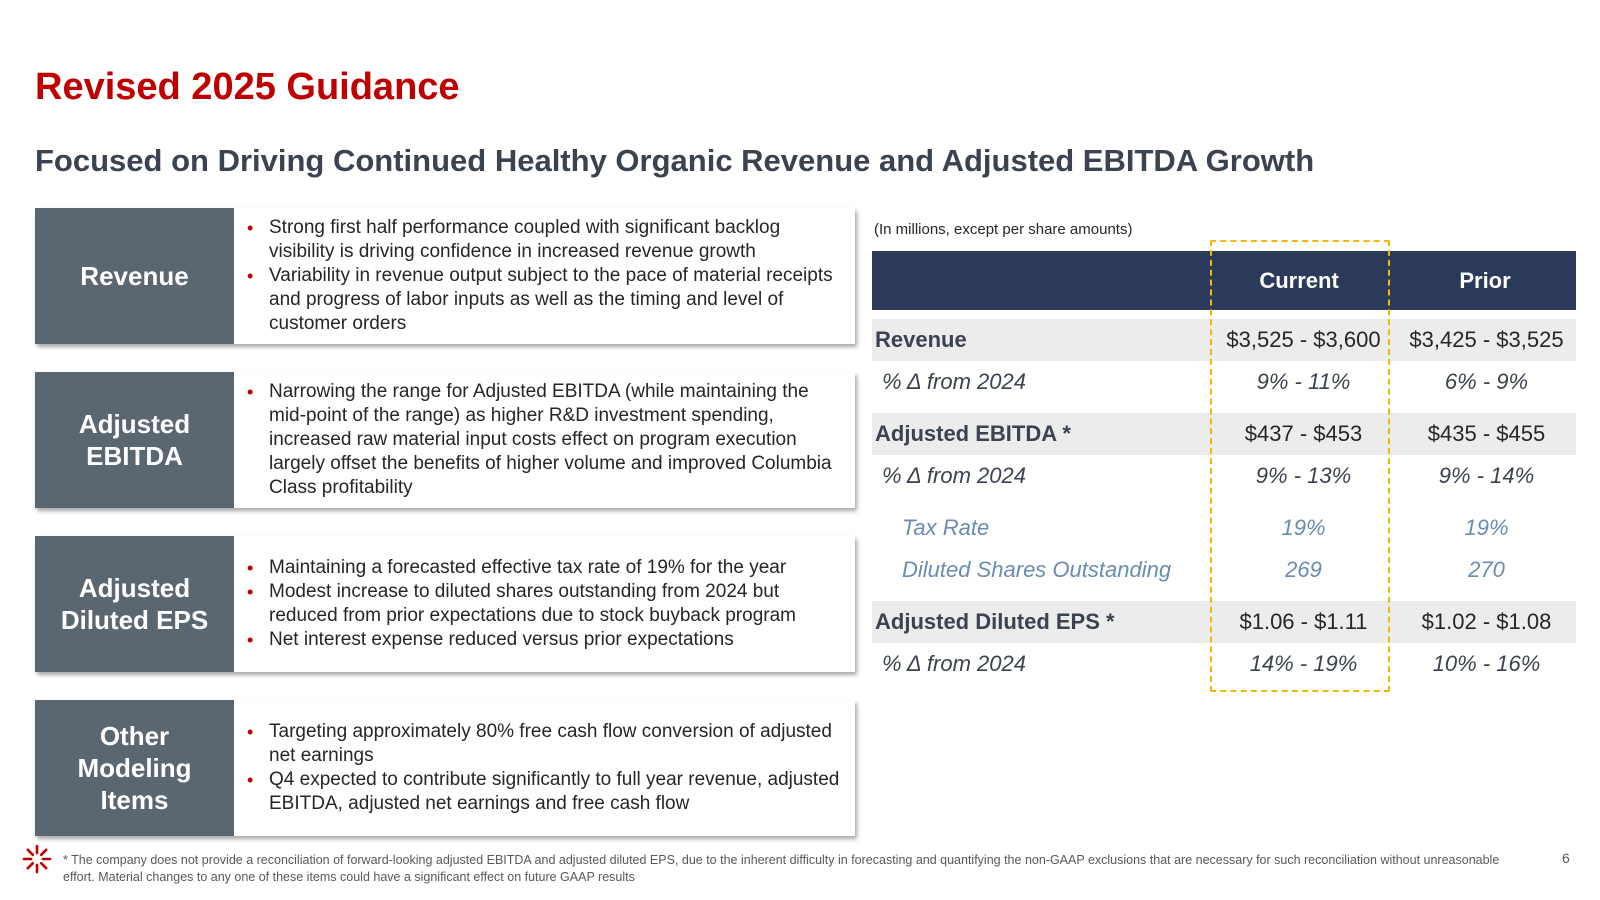 The width and height of the screenshot is (1600, 900). I want to click on row-current: $3,525 - $3,600, so click(1303, 339).